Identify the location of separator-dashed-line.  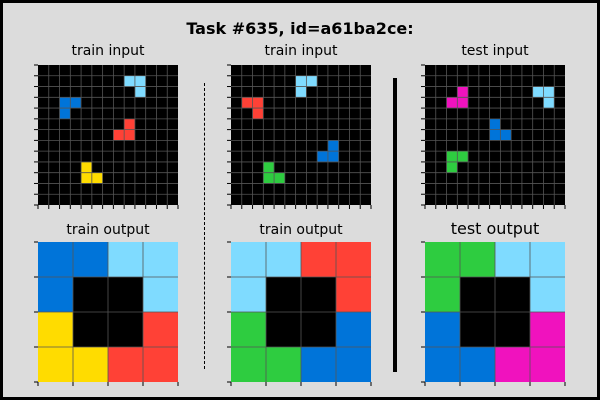
(204, 226).